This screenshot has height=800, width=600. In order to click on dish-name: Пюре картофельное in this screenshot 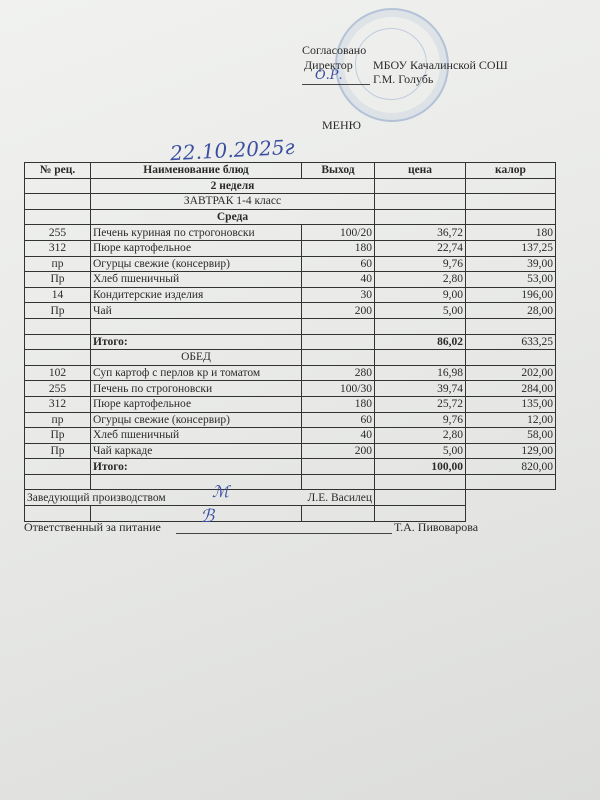, I will do `click(196, 248)`.